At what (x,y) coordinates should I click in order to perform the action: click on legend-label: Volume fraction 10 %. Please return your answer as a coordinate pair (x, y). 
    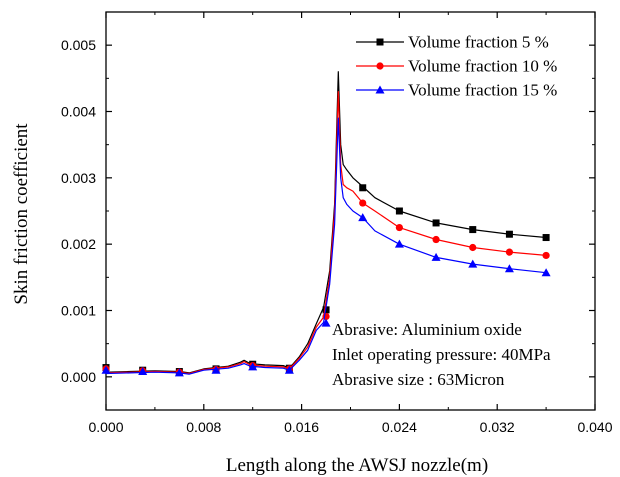
    Looking at the image, I should click on (482, 66).